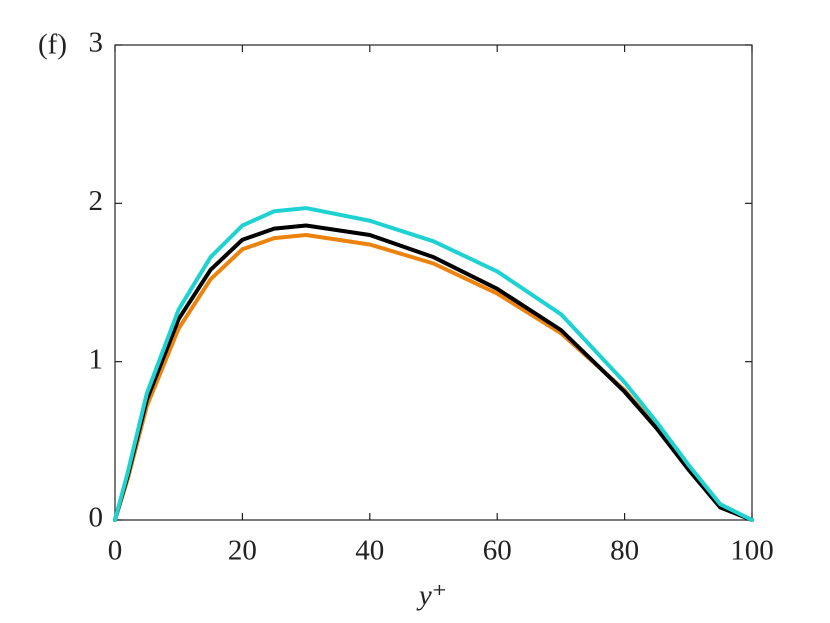 This screenshot has width=830, height=623. What do you see at coordinates (369, 551) in the screenshot?
I see `x-tick-label: 40` at bounding box center [369, 551].